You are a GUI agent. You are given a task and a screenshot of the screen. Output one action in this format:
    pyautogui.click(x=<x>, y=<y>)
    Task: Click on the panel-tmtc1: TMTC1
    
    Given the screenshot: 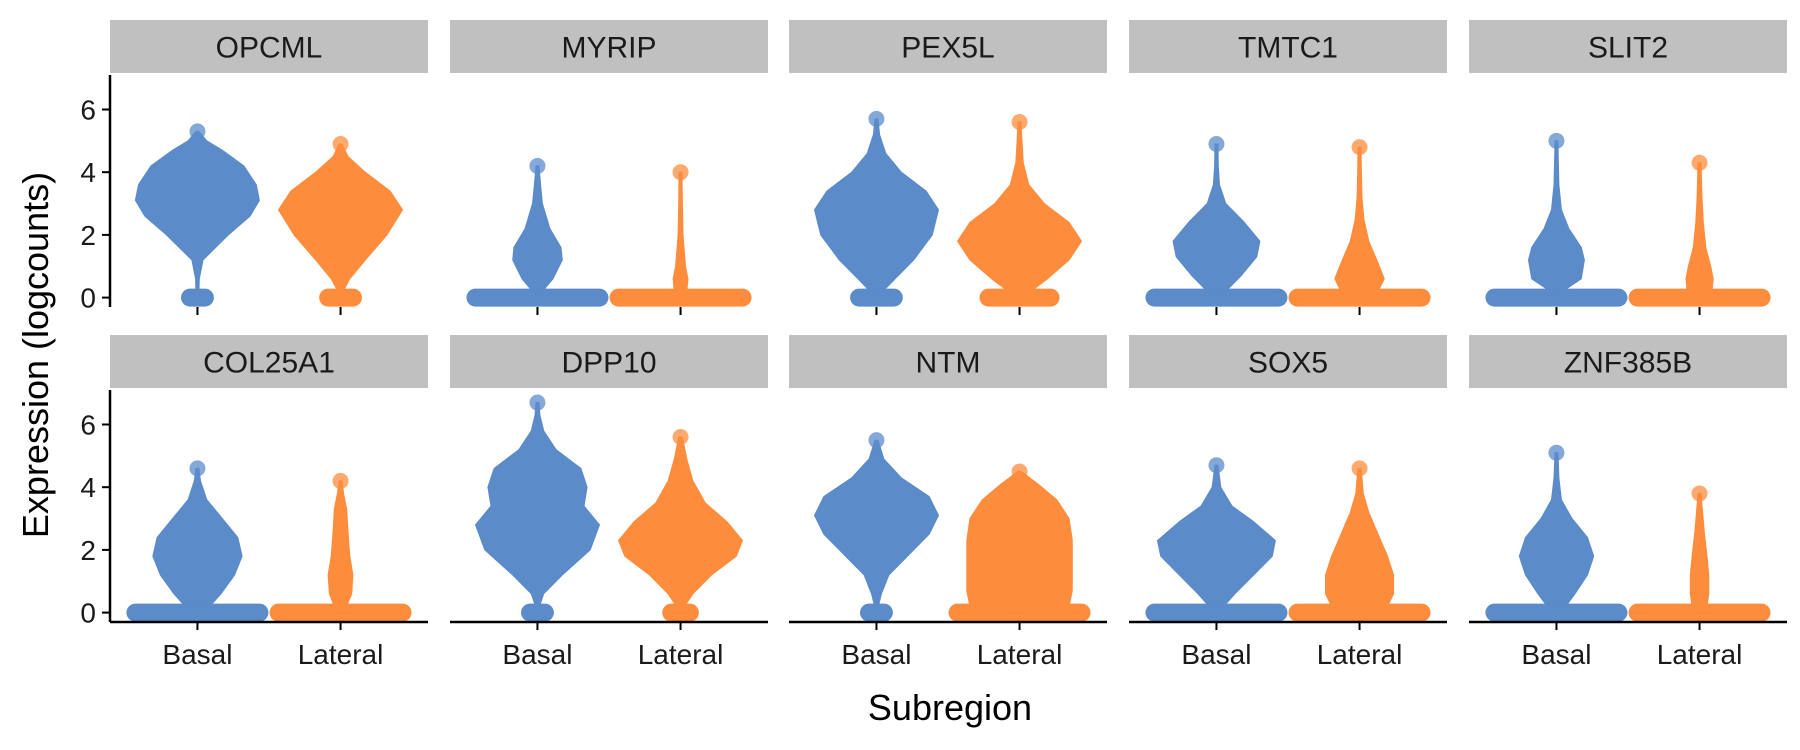 What is the action you would take?
    pyautogui.click(x=1288, y=167)
    